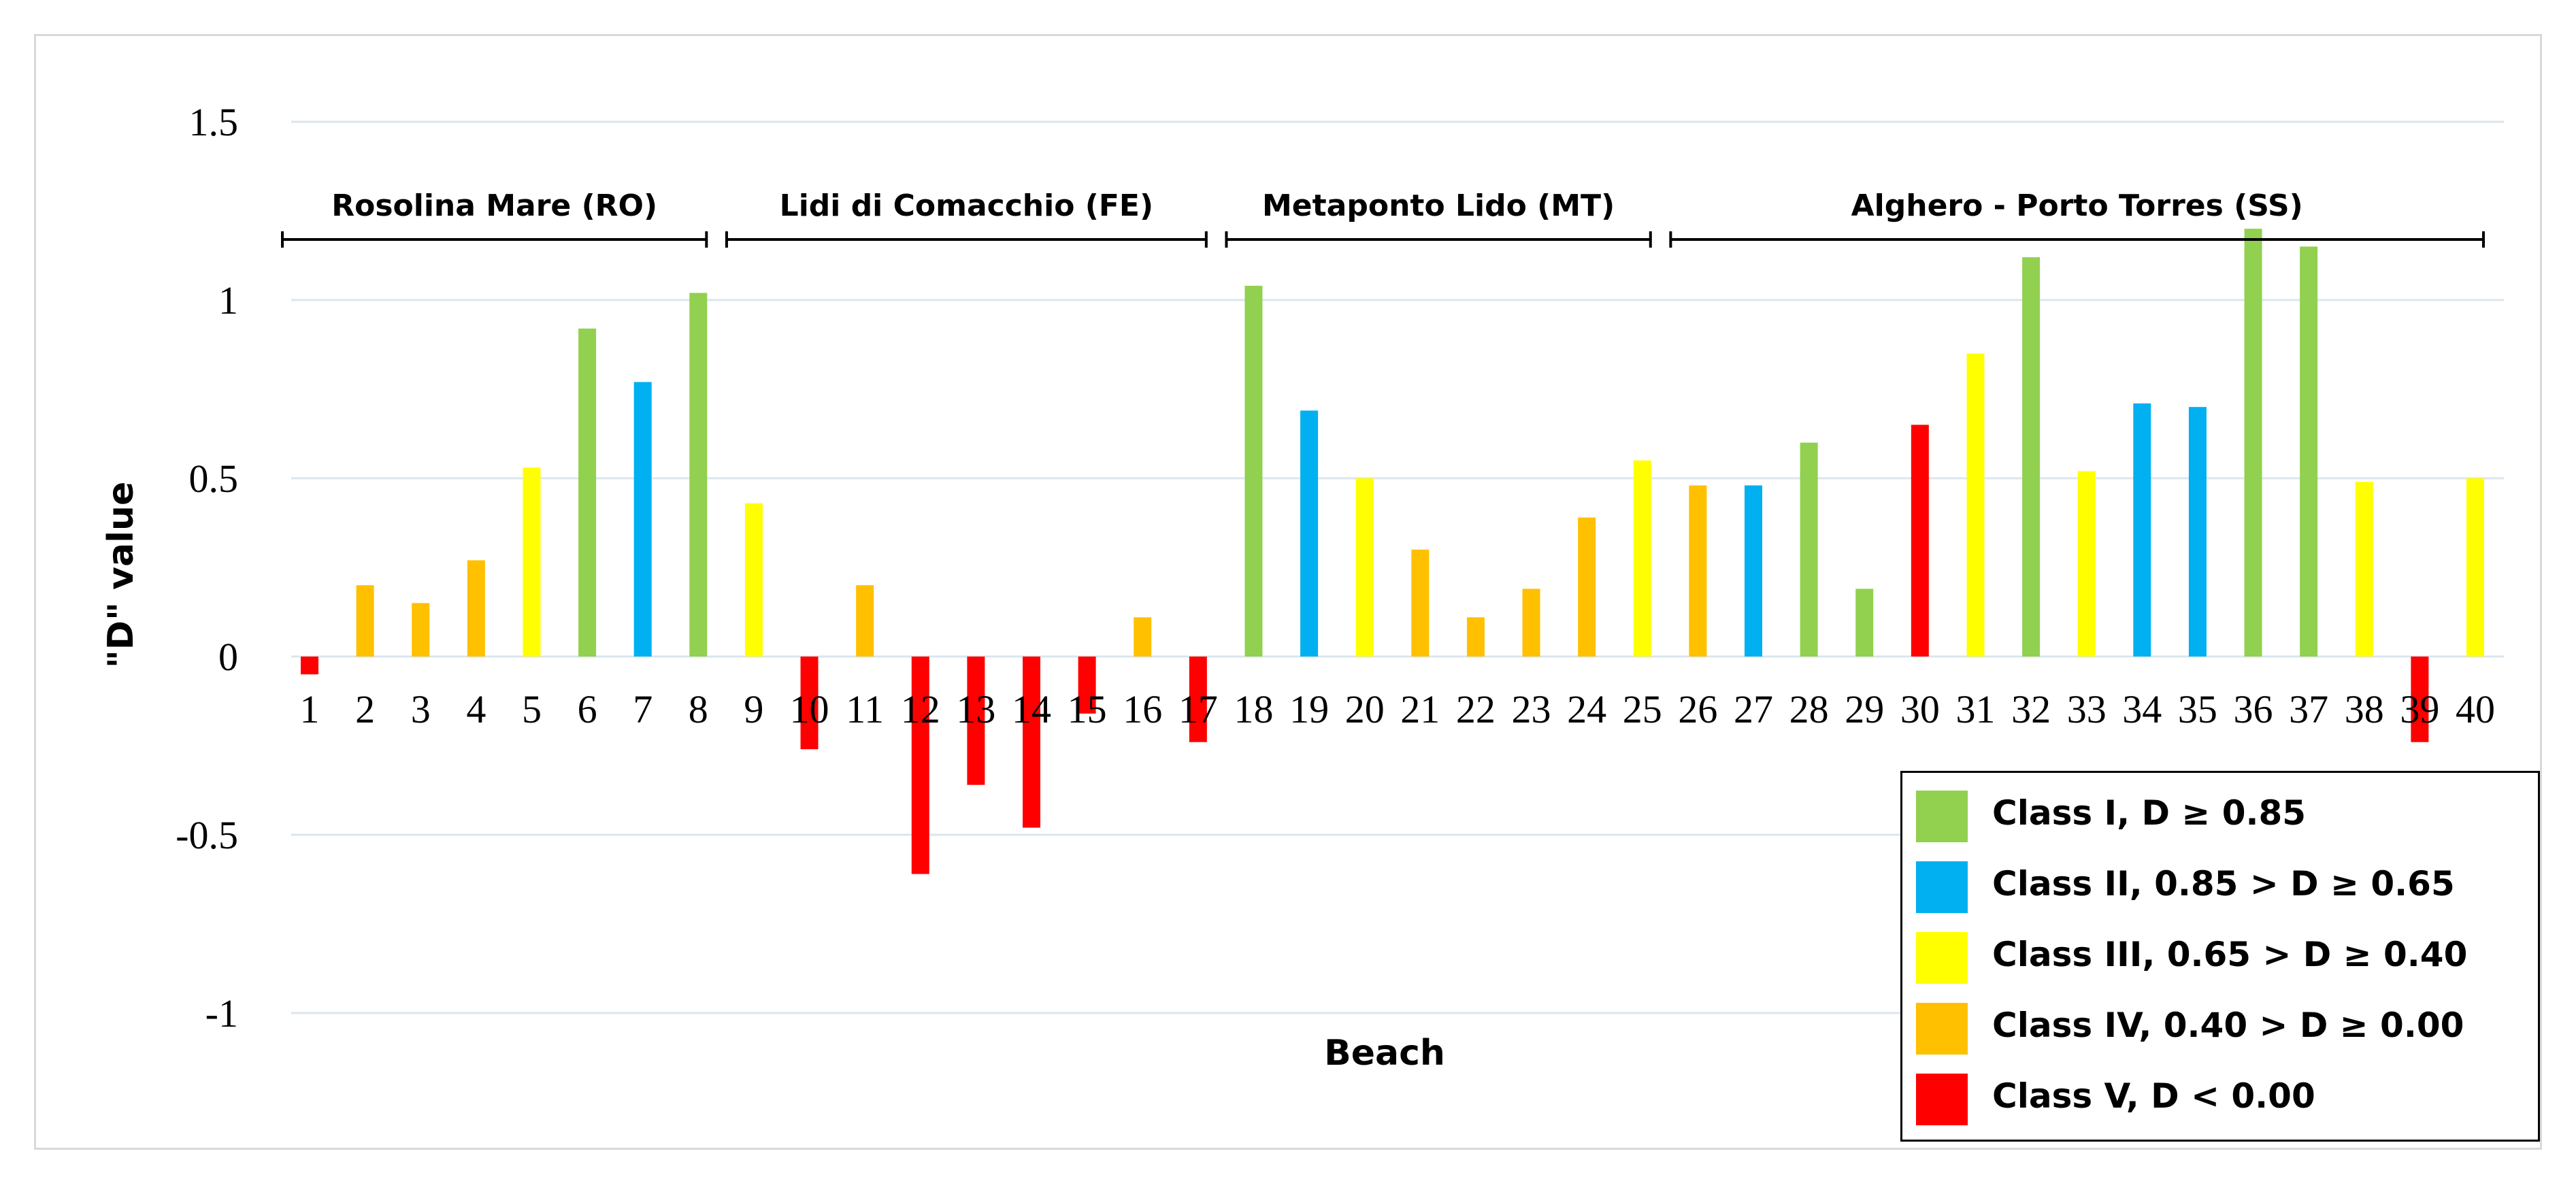 The image size is (2576, 1177). What do you see at coordinates (1532, 709) in the screenshot?
I see `x-tick-label: 23` at bounding box center [1532, 709].